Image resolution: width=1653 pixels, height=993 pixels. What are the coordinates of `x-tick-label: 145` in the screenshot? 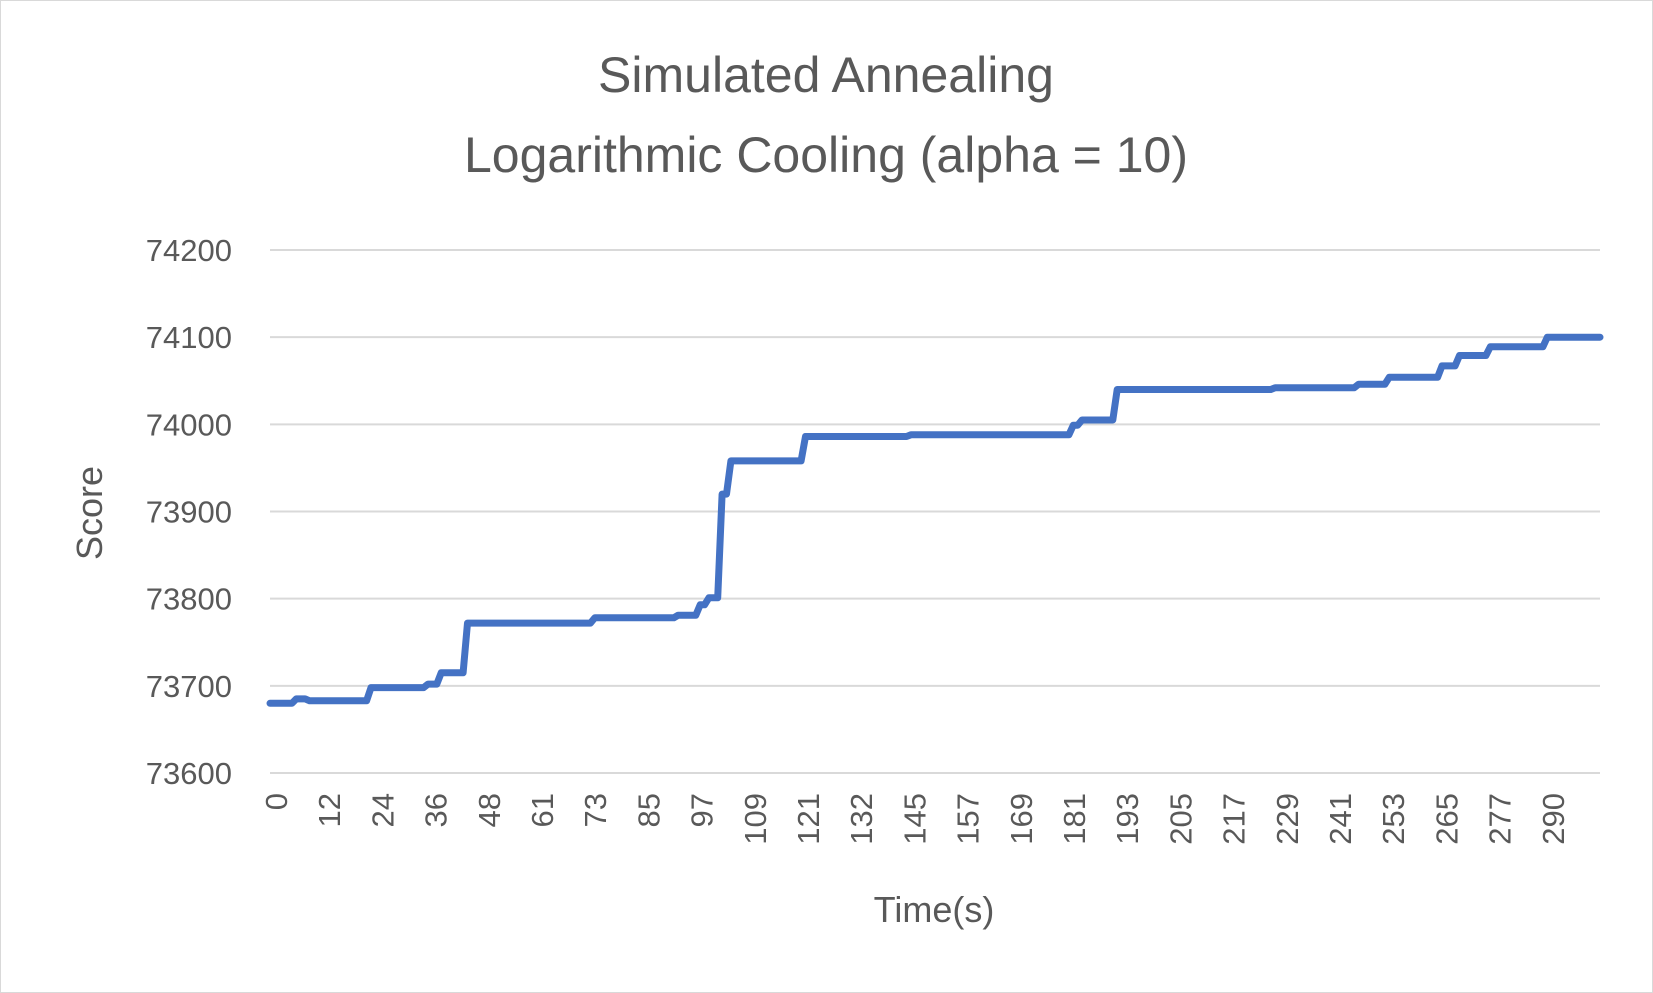 It's located at (914, 819).